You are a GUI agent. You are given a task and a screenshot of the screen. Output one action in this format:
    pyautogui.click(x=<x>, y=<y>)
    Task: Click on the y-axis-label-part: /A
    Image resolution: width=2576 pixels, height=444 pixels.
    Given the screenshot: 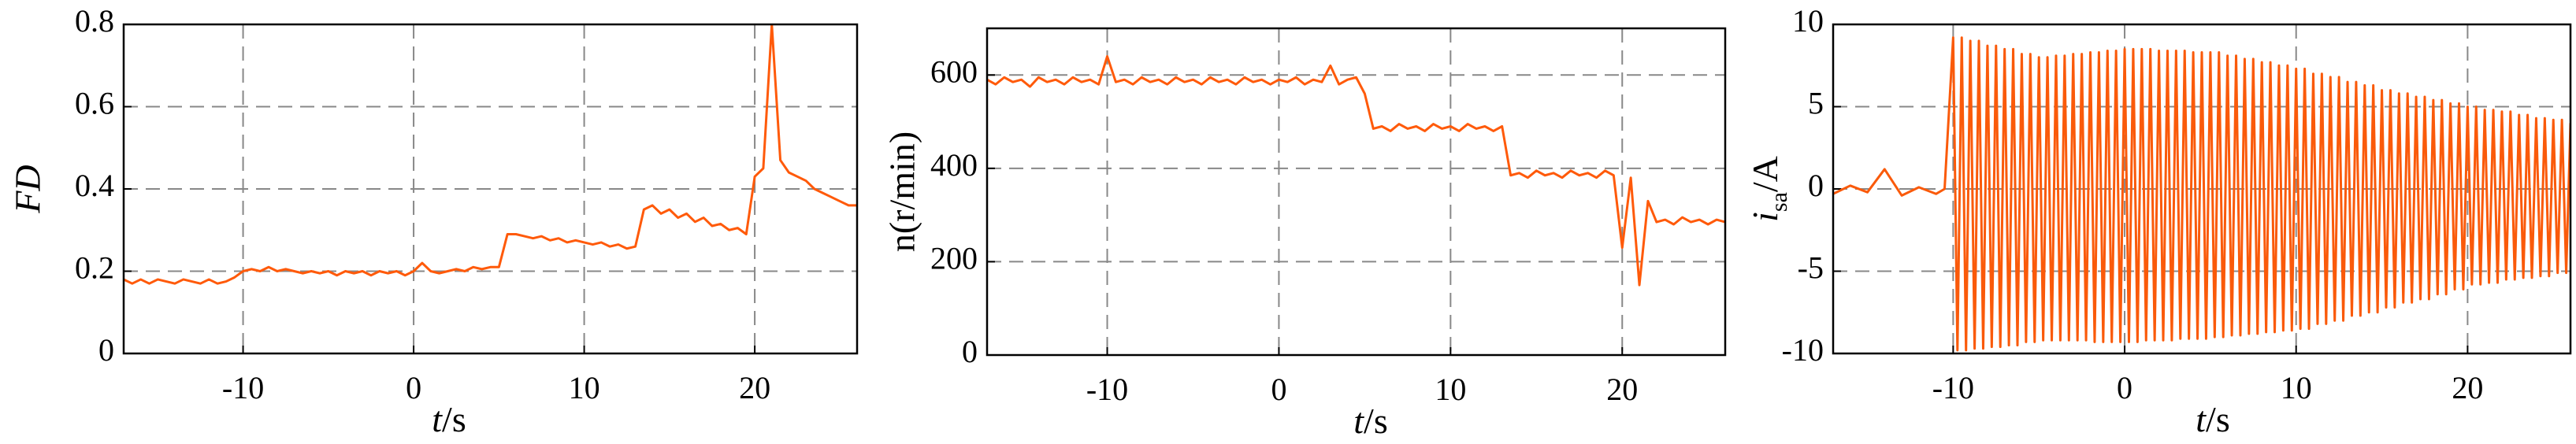 What is the action you would take?
    pyautogui.click(x=1765, y=174)
    